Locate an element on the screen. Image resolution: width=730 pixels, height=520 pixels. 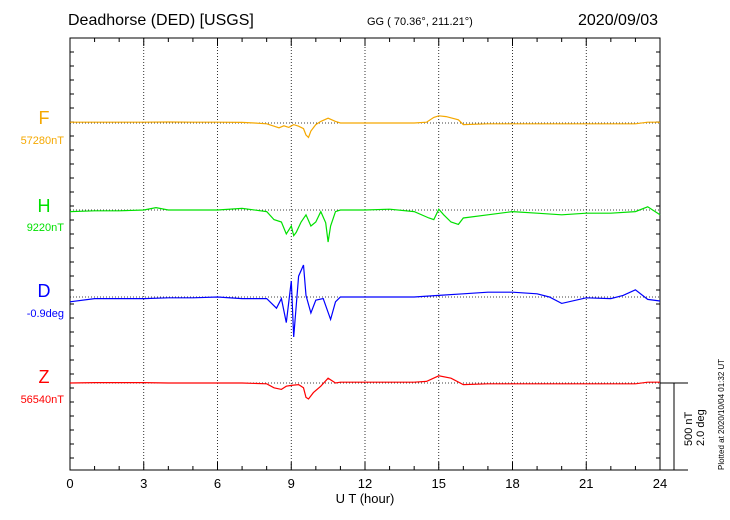
x-tick-label: 9 is located at coordinates (291, 483).